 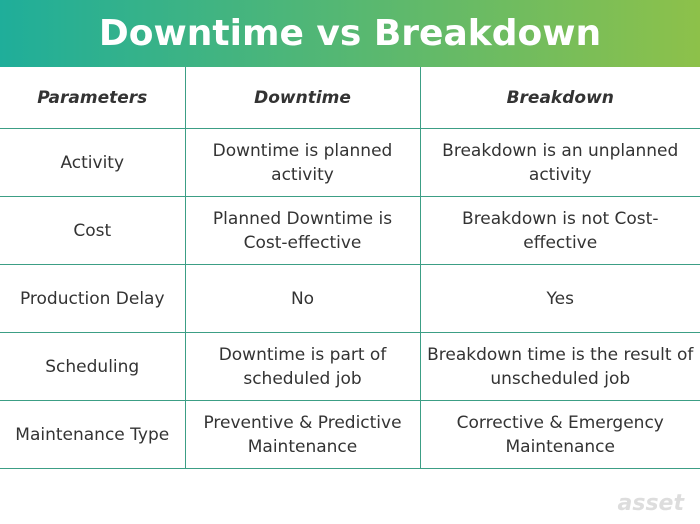 I want to click on table-cell: Production Delay, so click(x=93, y=298).